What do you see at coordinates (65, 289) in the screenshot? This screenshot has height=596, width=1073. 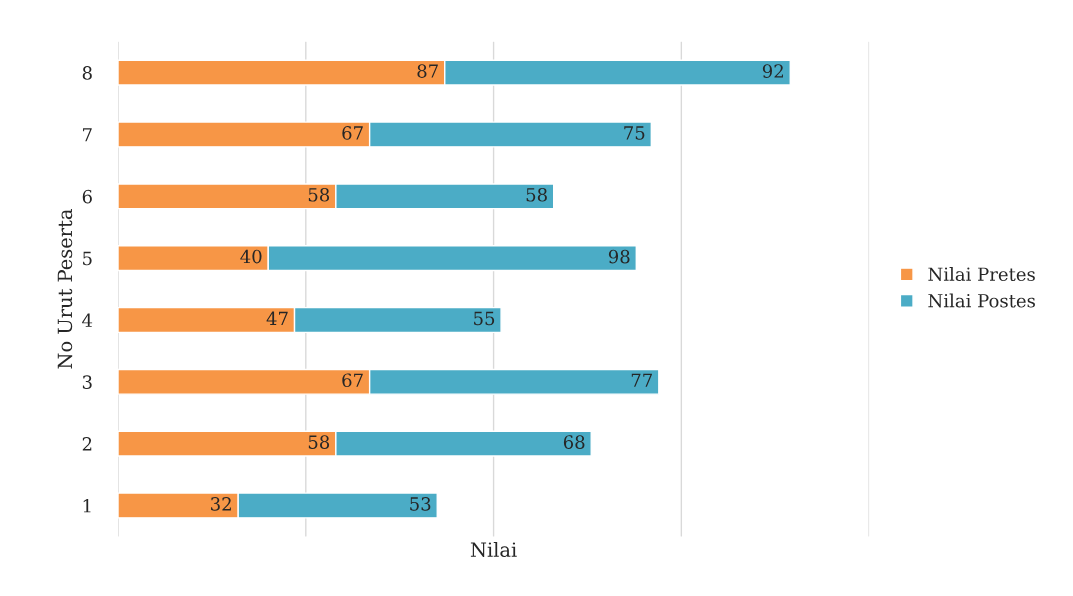 I see `y-axis-title: No Urut Peserta` at bounding box center [65, 289].